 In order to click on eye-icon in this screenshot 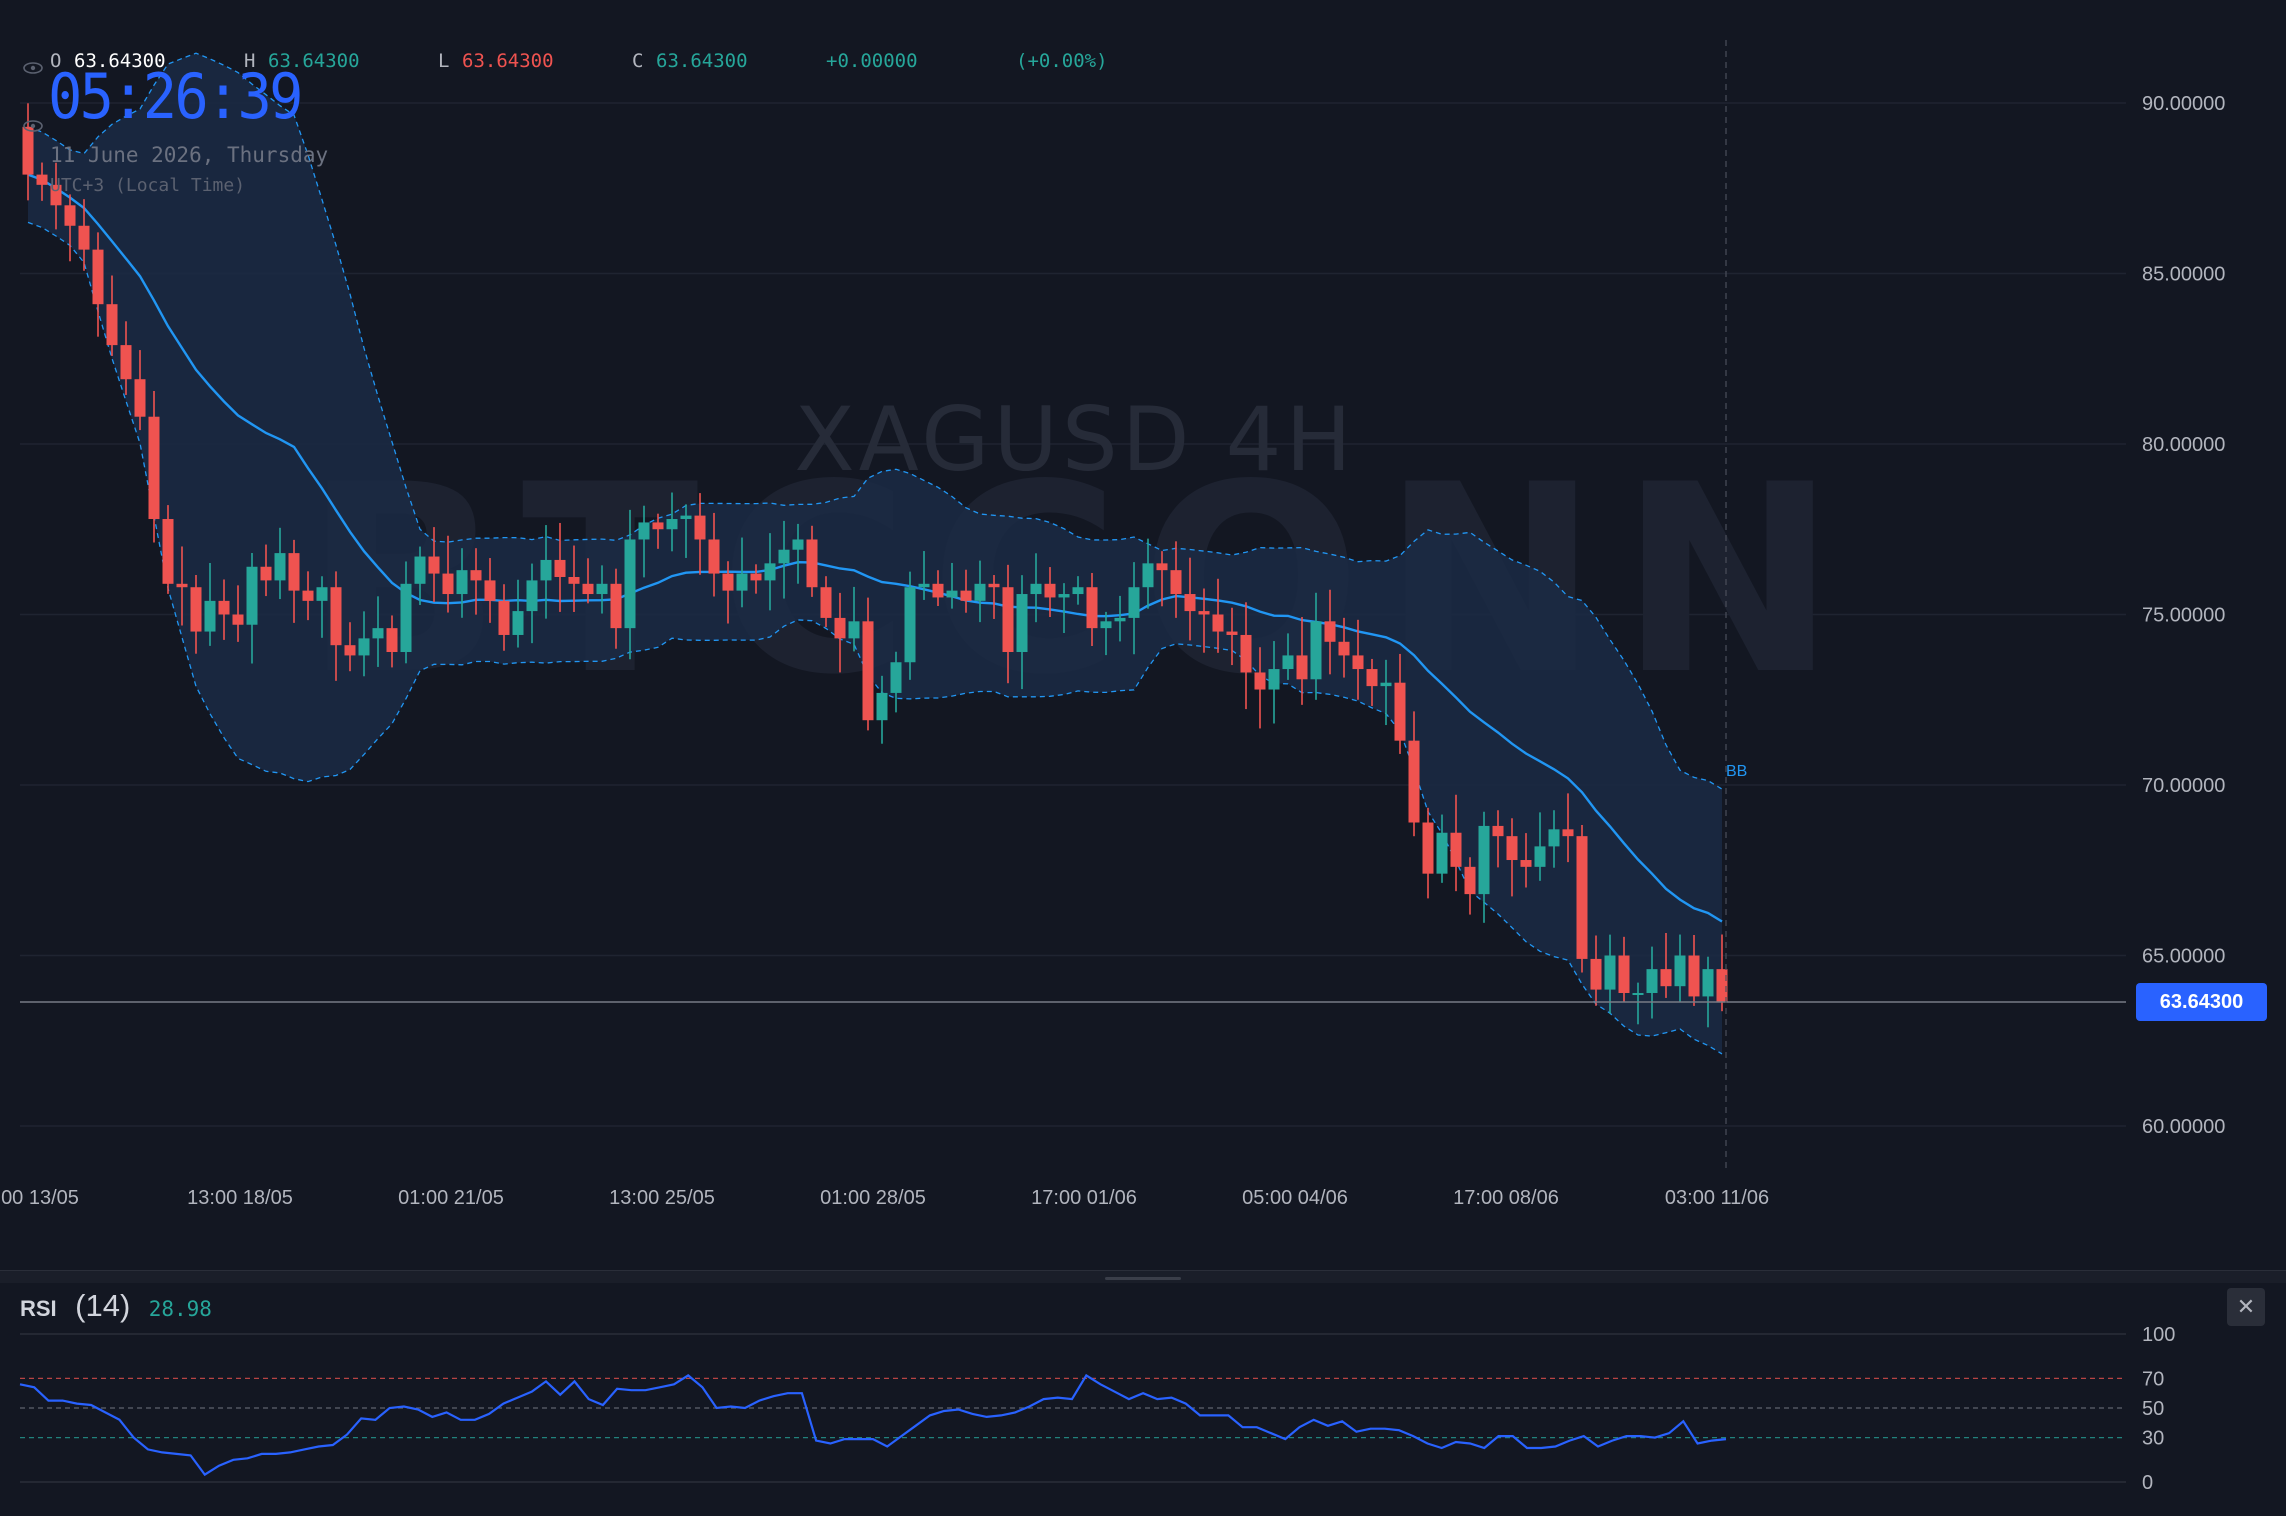, I will do `click(33, 68)`.